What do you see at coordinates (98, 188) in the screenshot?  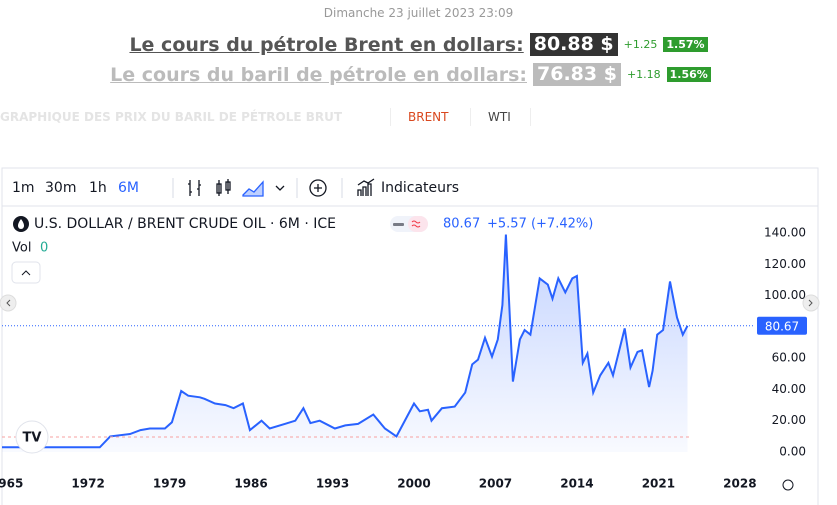 I see `interval-button: 1h` at bounding box center [98, 188].